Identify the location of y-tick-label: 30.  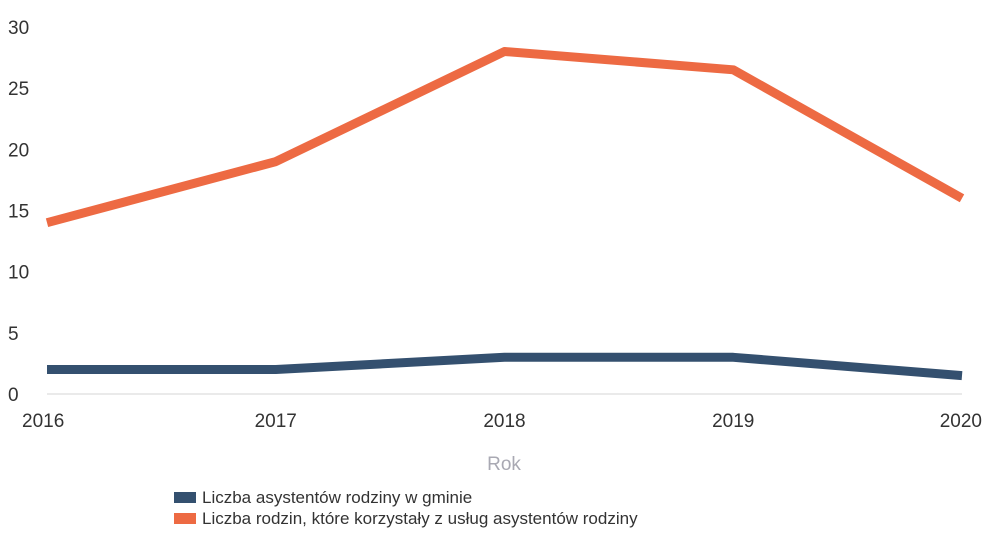
(18, 28).